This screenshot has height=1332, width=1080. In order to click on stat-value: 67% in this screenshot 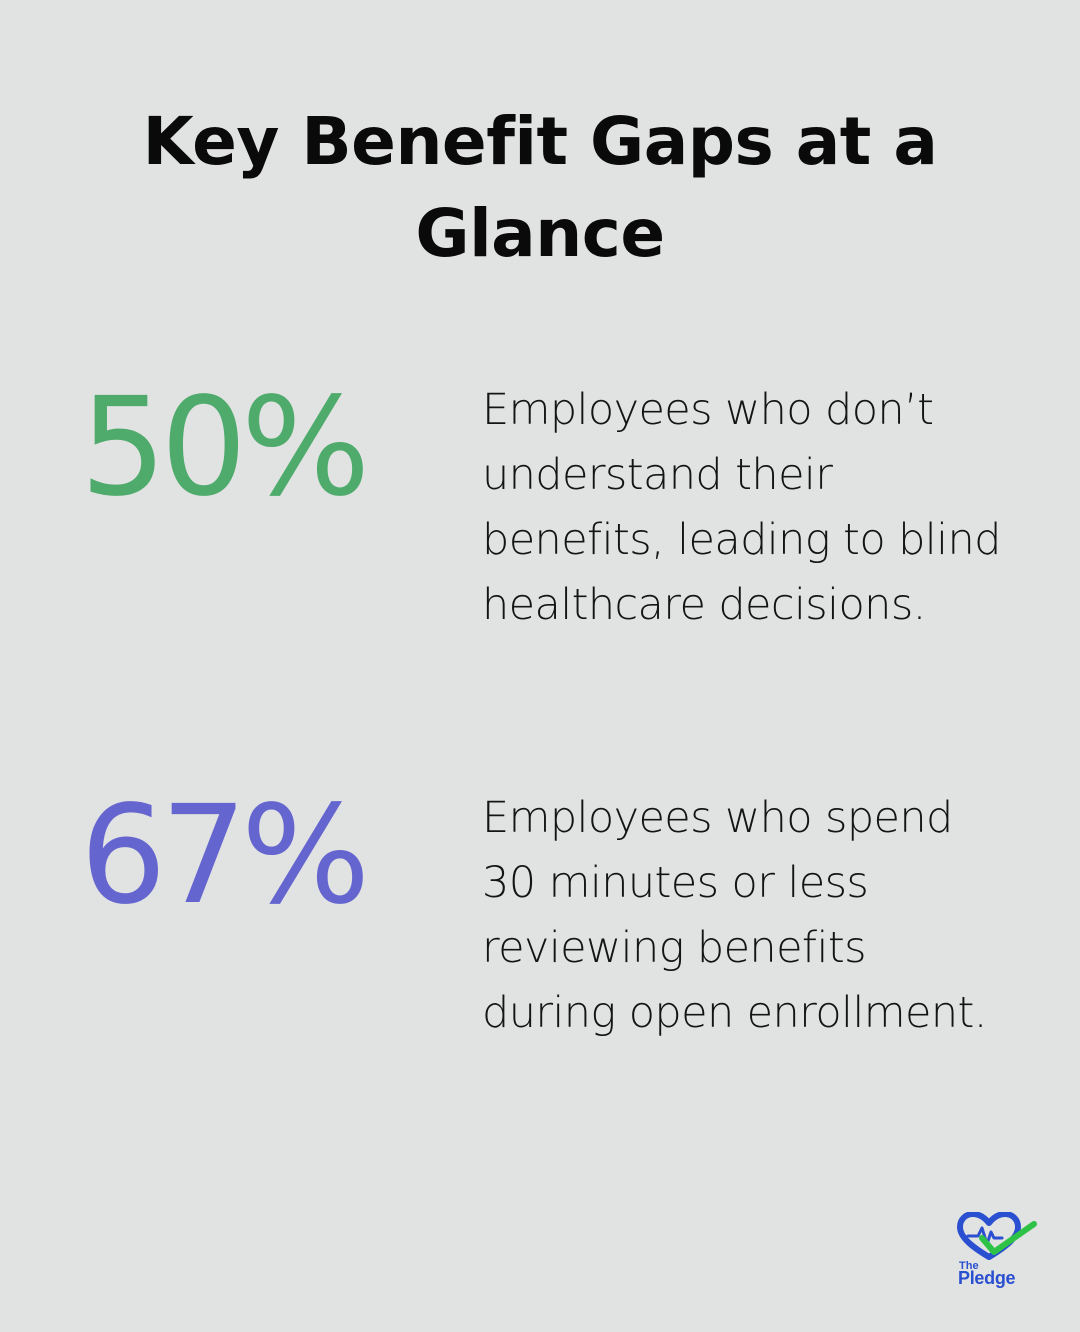, I will do `click(225, 856)`.